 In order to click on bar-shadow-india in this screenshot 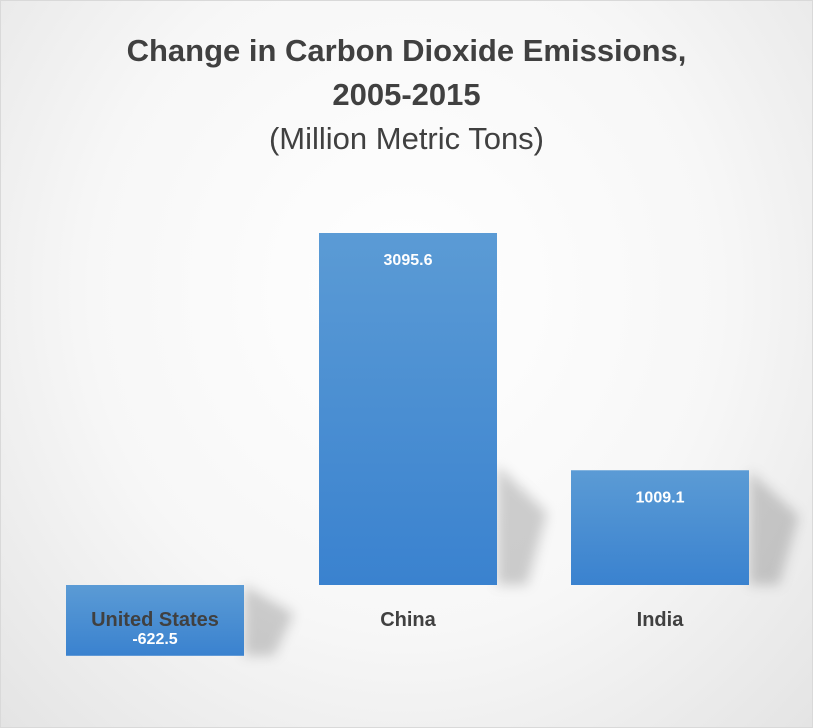, I will do `click(774, 527)`.